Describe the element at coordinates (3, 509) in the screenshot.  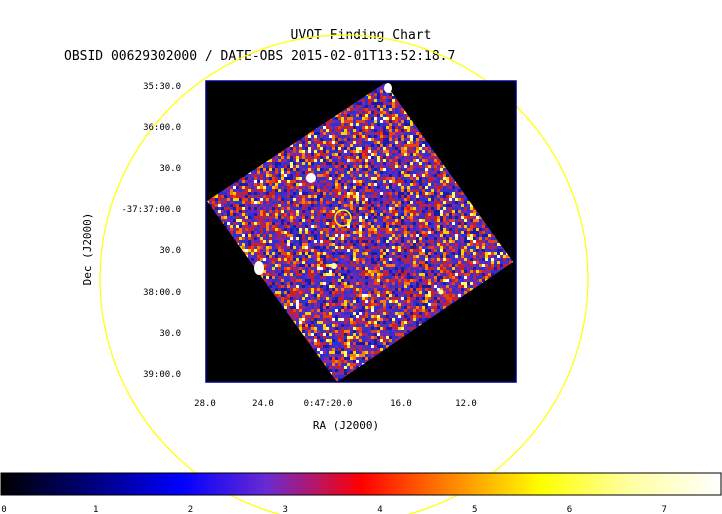
I see `colorbar-tick-label: 0` at that location.